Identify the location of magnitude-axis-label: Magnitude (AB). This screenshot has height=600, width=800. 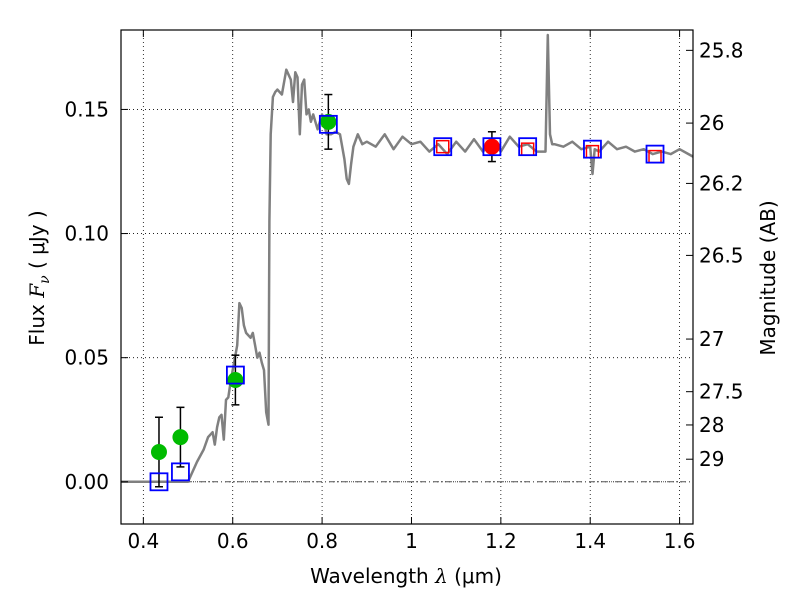
(768, 277).